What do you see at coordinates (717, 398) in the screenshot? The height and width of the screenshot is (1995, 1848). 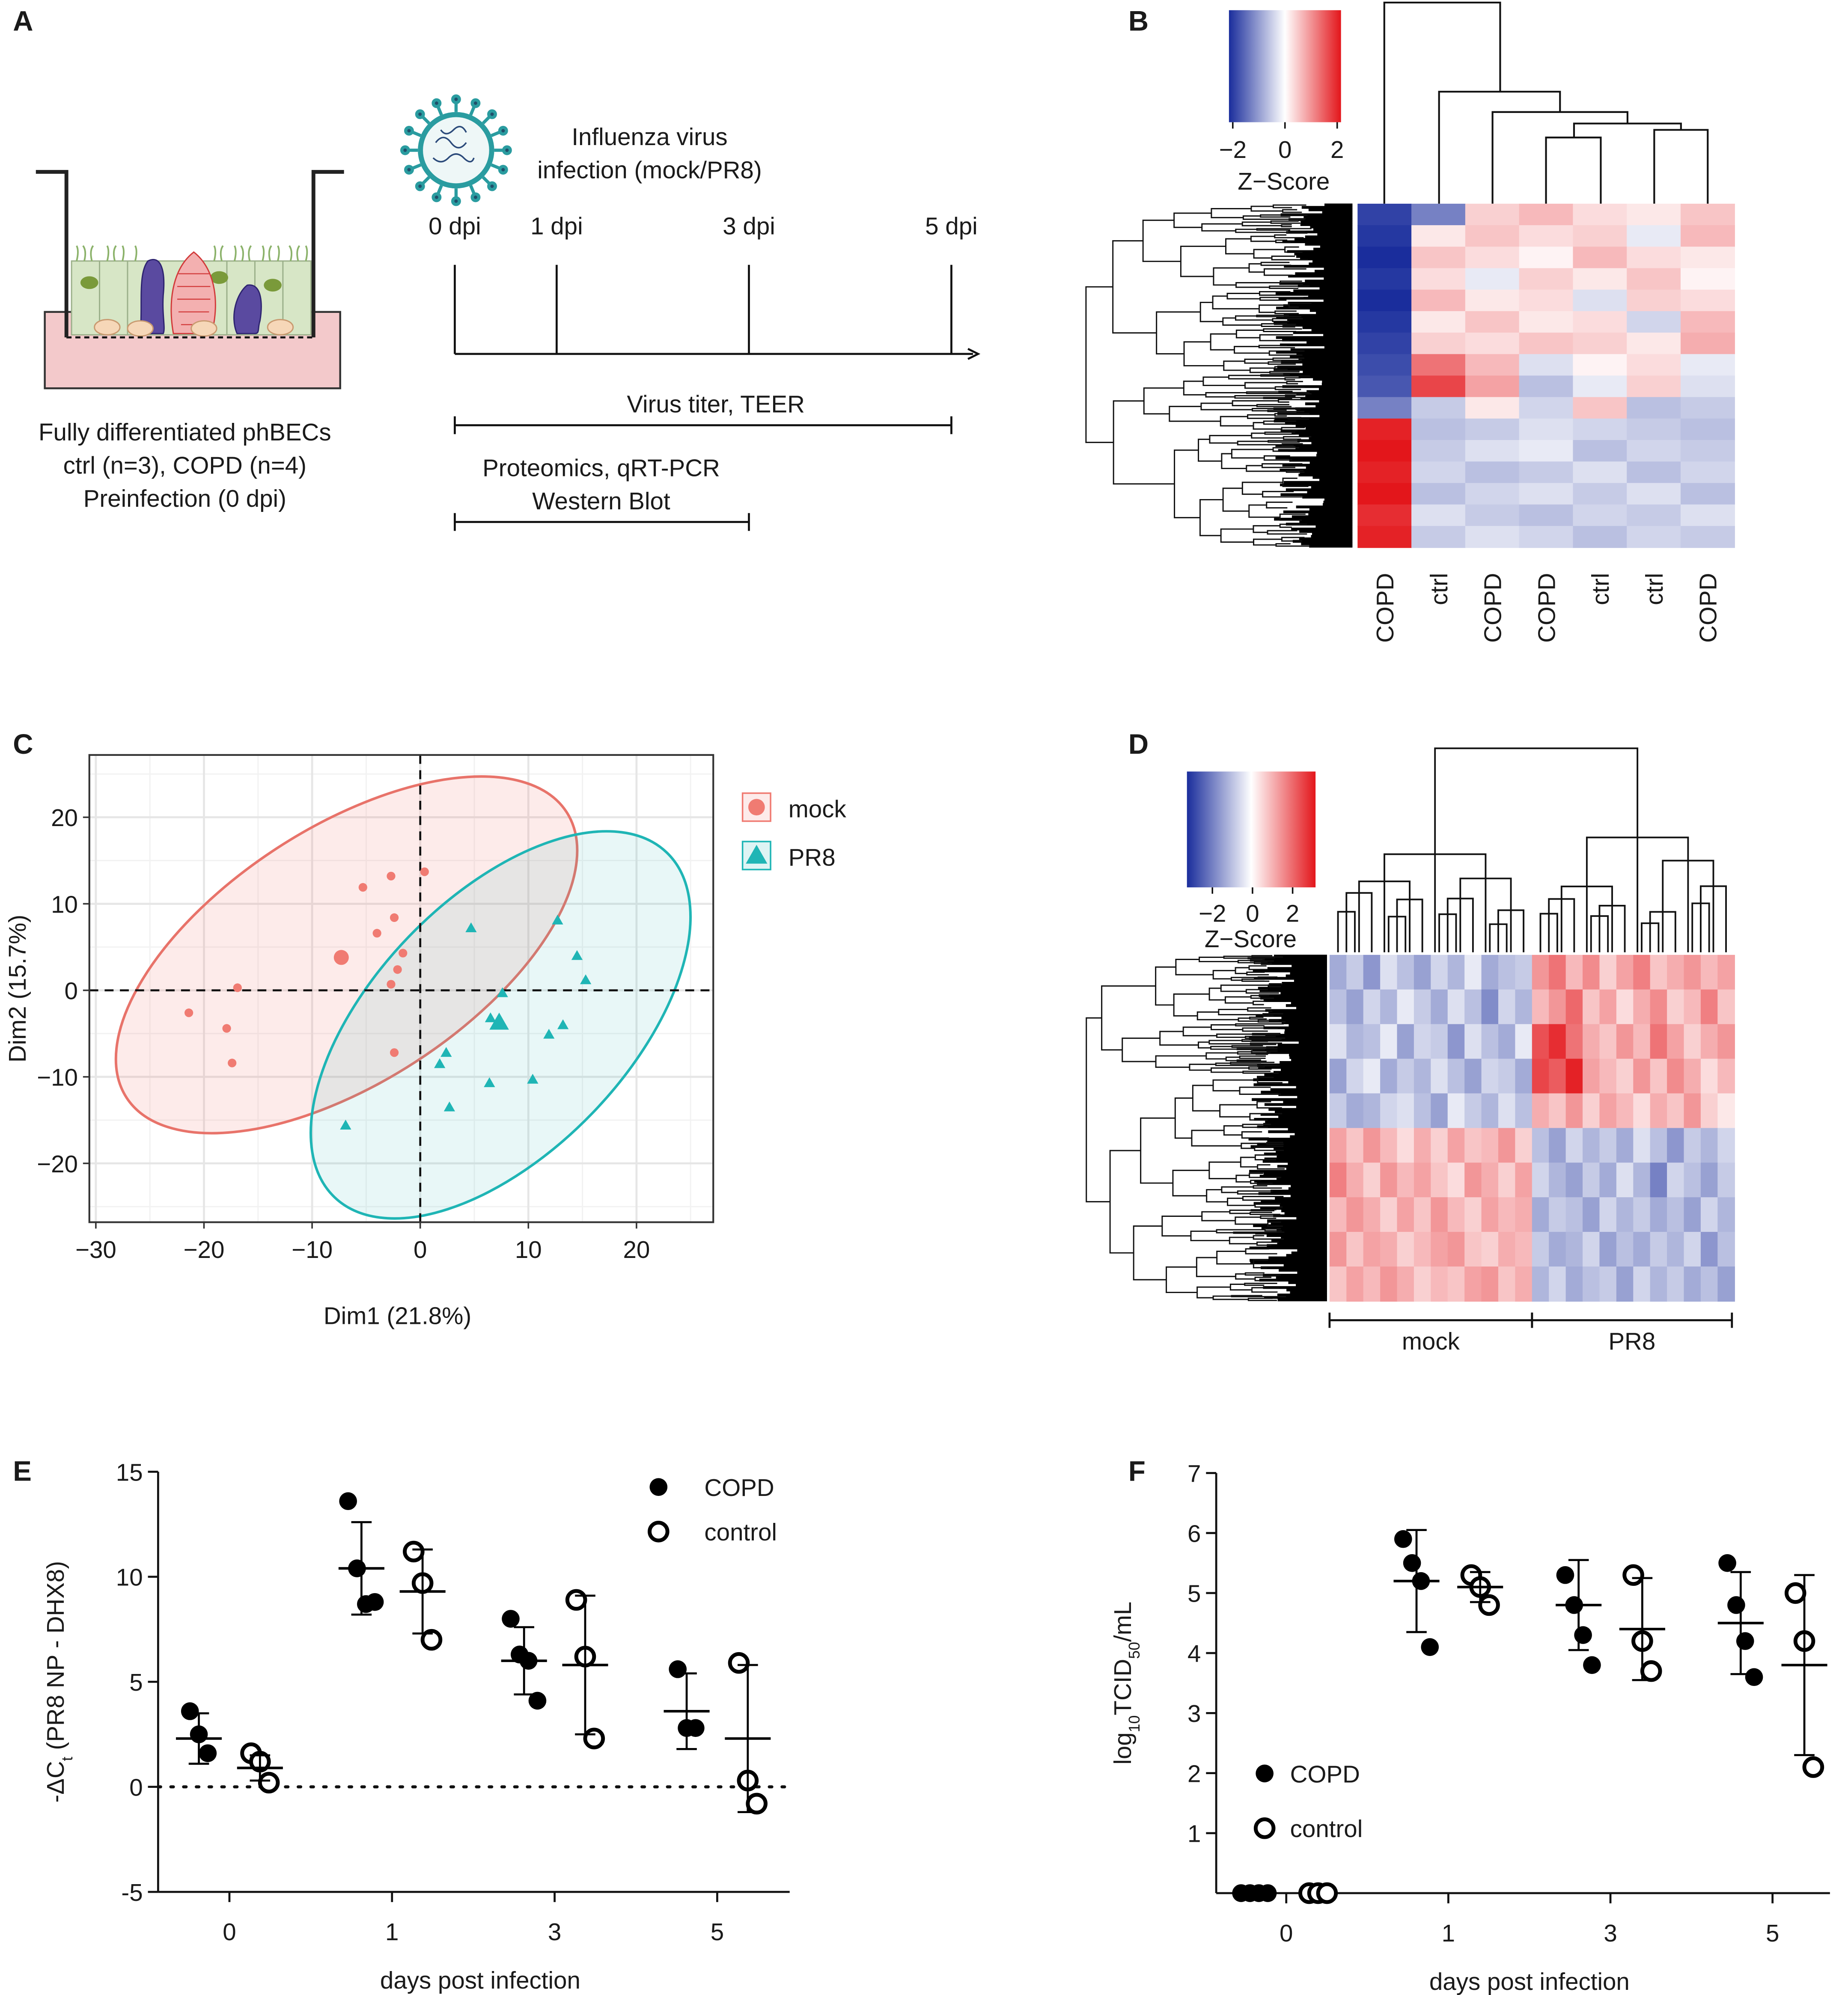 I see `timeline` at bounding box center [717, 398].